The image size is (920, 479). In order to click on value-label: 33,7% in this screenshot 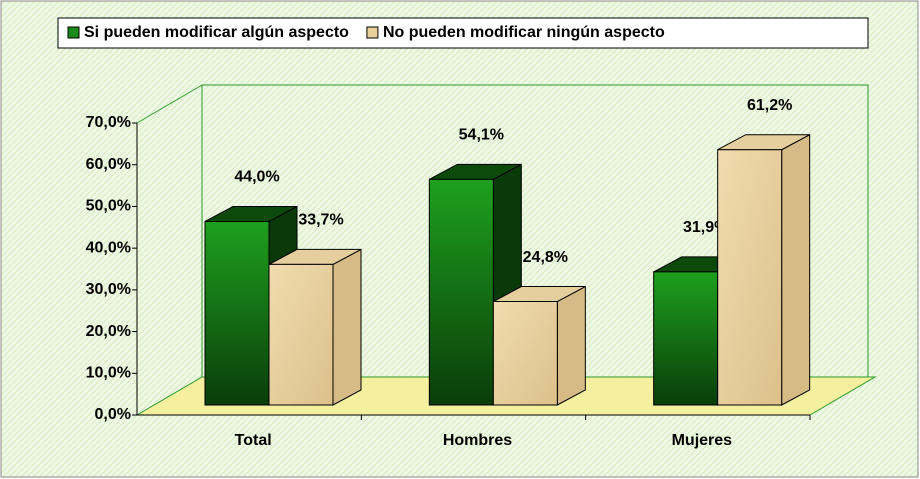, I will do `click(320, 220)`.